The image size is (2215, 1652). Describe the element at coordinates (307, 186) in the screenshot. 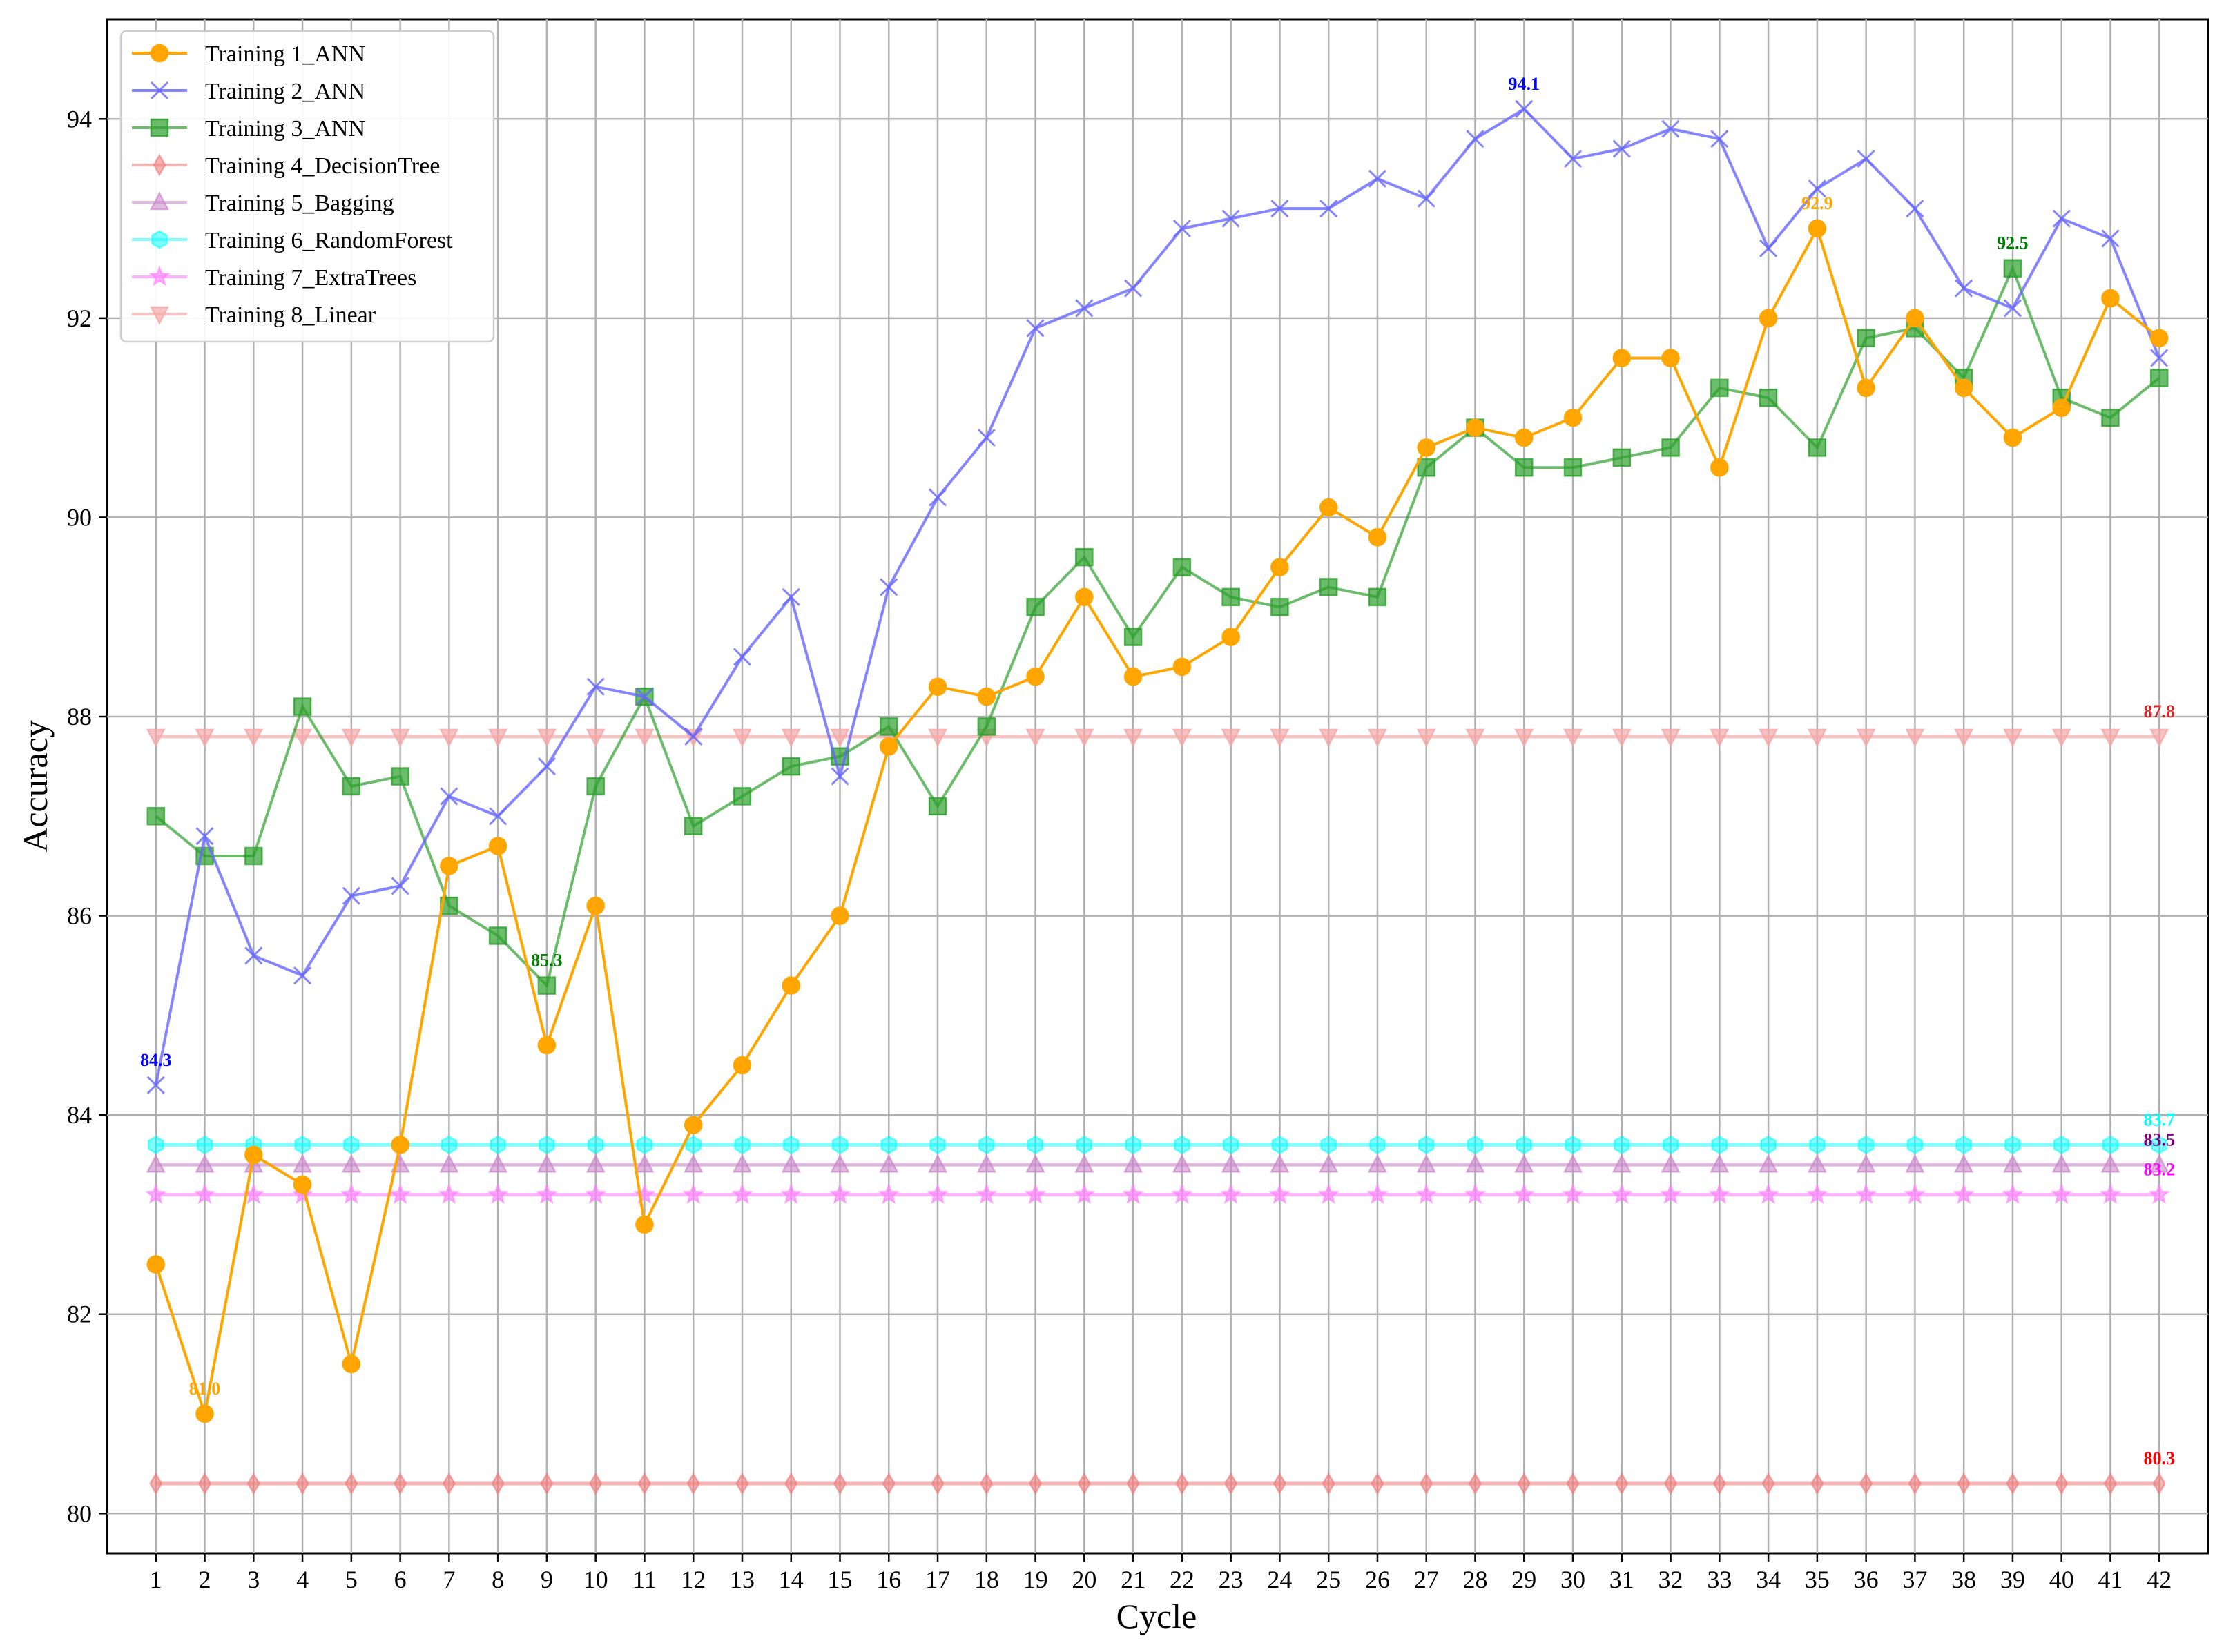

I see `legend-box` at that location.